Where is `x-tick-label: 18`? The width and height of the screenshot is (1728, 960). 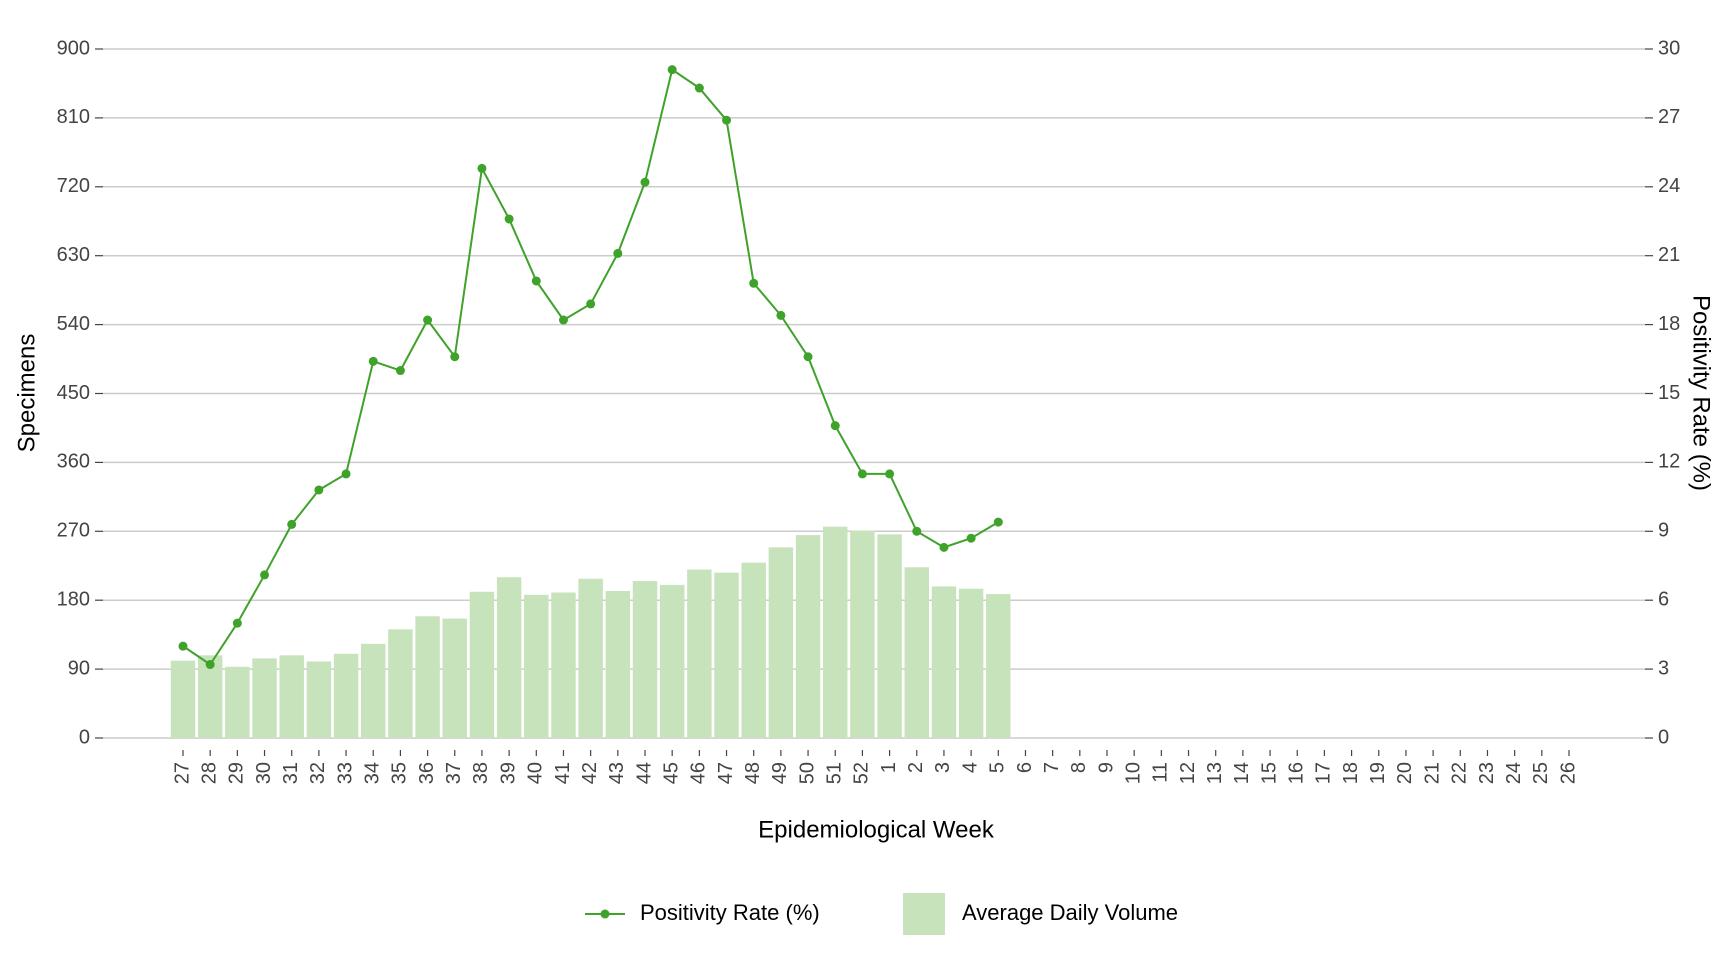 x-tick-label: 18 is located at coordinates (1351, 773).